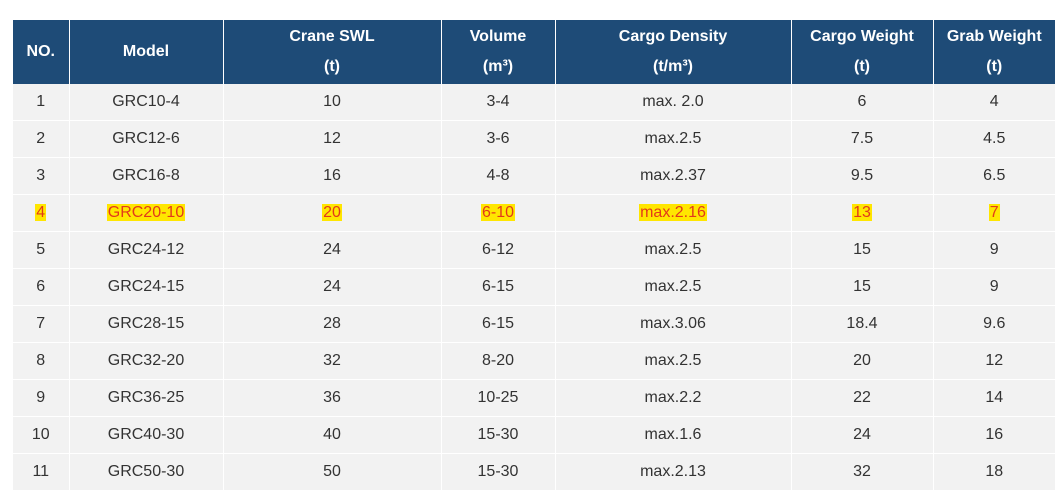  I want to click on column-header-cargo-weight: Cargo Weight (t), so click(862, 52).